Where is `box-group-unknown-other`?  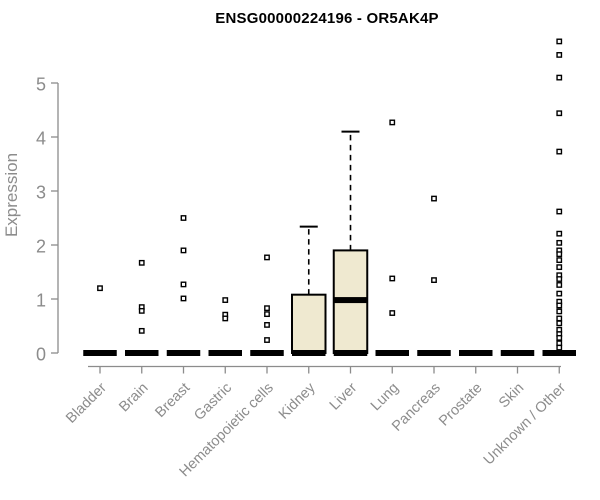 box-group-unknown-other is located at coordinates (559, 197).